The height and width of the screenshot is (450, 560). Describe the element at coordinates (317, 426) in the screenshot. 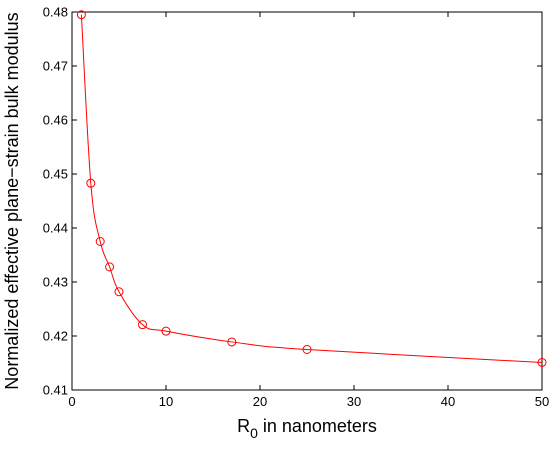

I see `x-axis-title-rest: in nanometers` at that location.